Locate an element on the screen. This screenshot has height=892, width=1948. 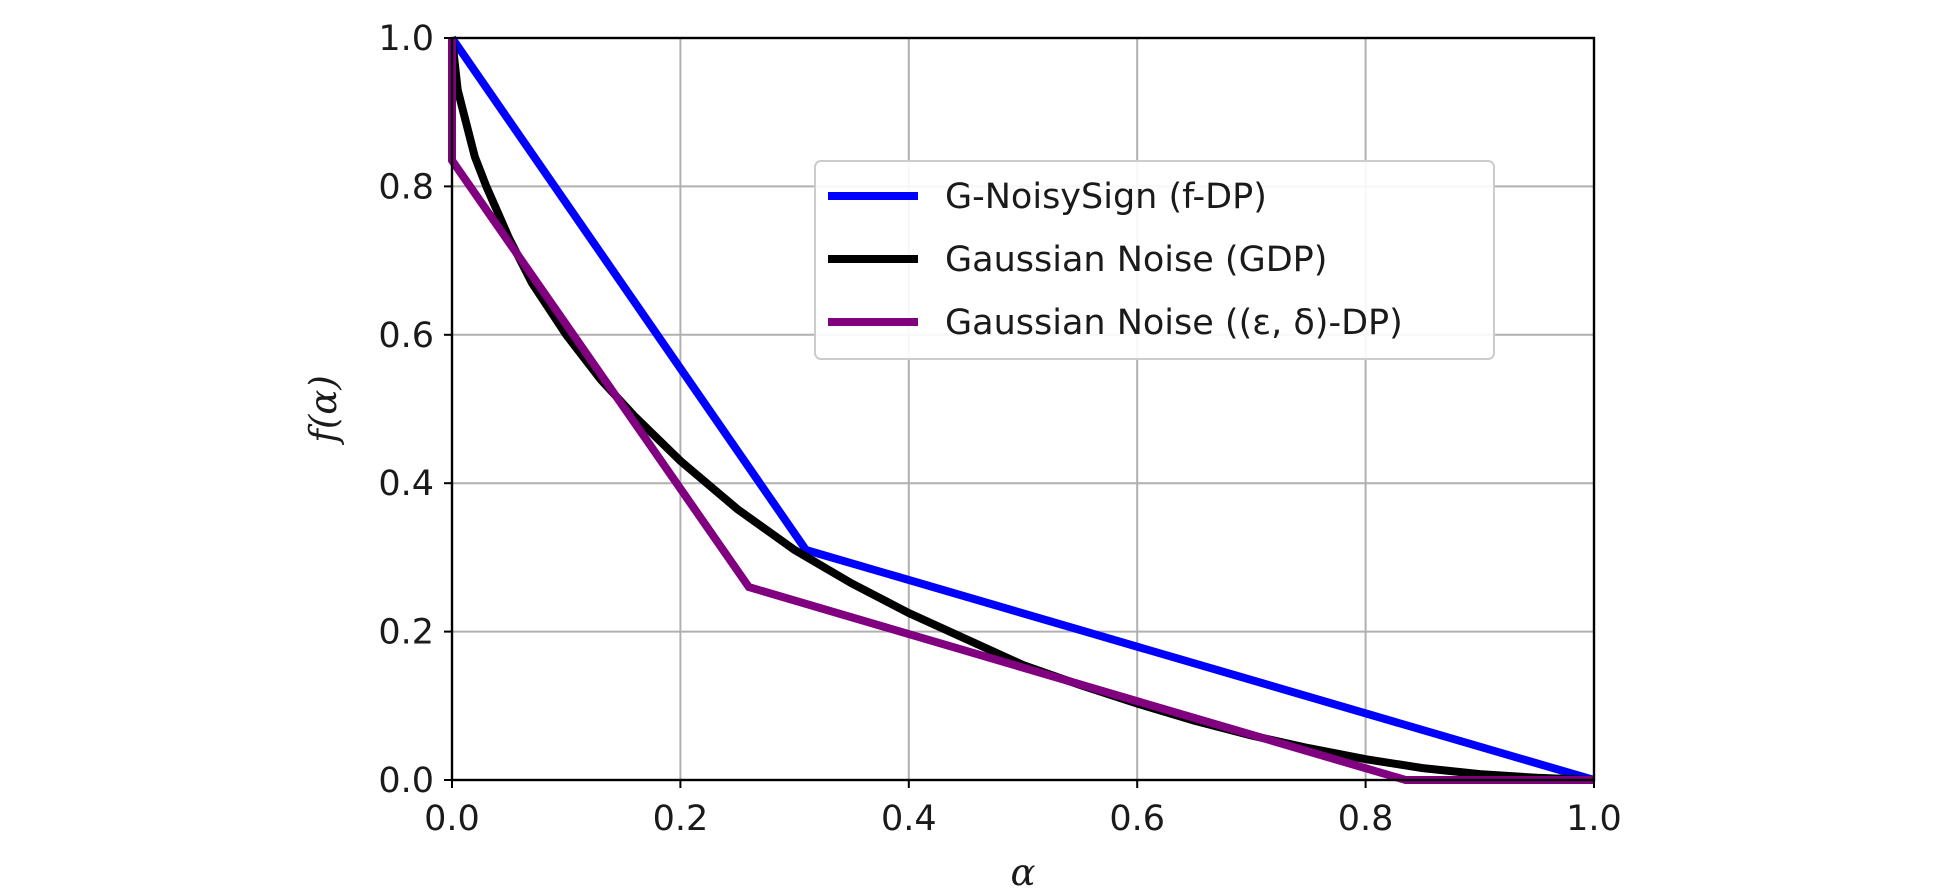
legend-box is located at coordinates (1154, 260).